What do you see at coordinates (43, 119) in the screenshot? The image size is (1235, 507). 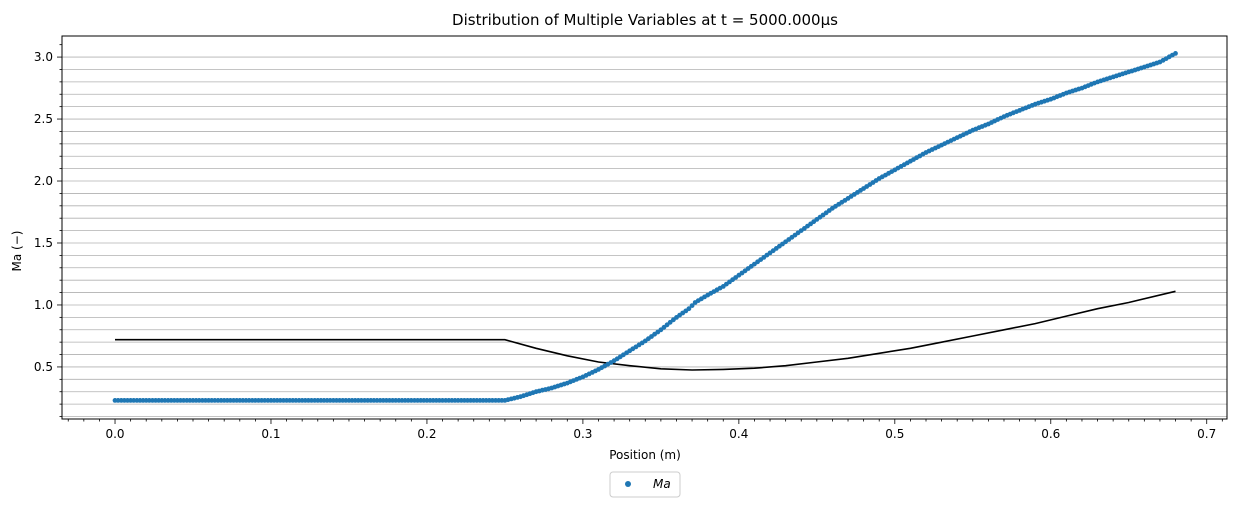 I see `y-tick-label: 2.5` at bounding box center [43, 119].